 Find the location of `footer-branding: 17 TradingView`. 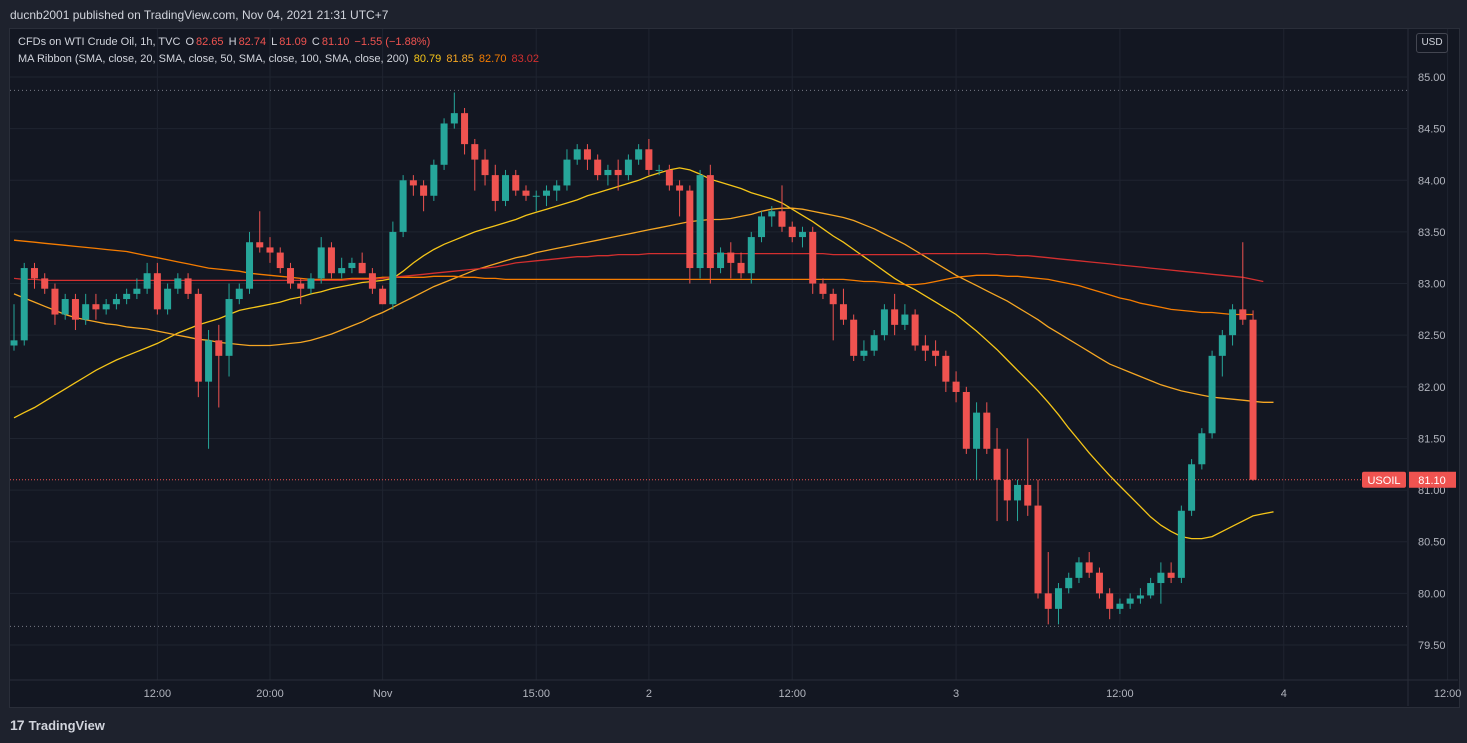

footer-branding: 17 TradingView is located at coordinates (57, 725).